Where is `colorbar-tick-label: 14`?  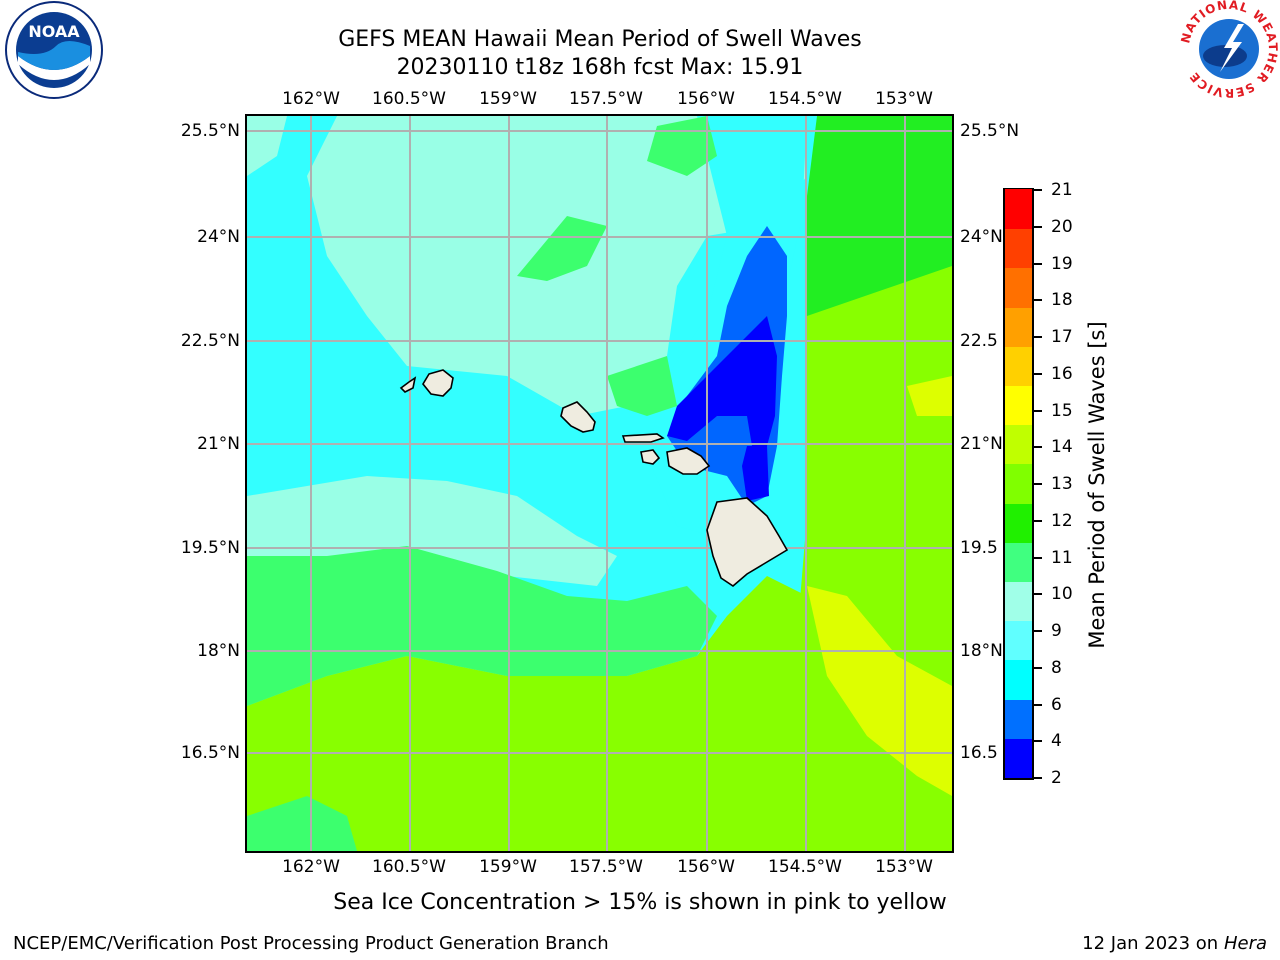 colorbar-tick-label: 14 is located at coordinates (1062, 447).